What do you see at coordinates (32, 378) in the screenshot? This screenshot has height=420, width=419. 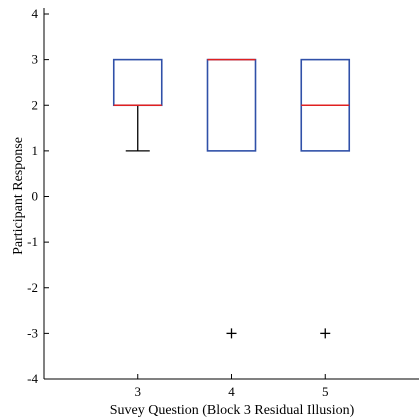 I see `y-tick-label: -4` at bounding box center [32, 378].